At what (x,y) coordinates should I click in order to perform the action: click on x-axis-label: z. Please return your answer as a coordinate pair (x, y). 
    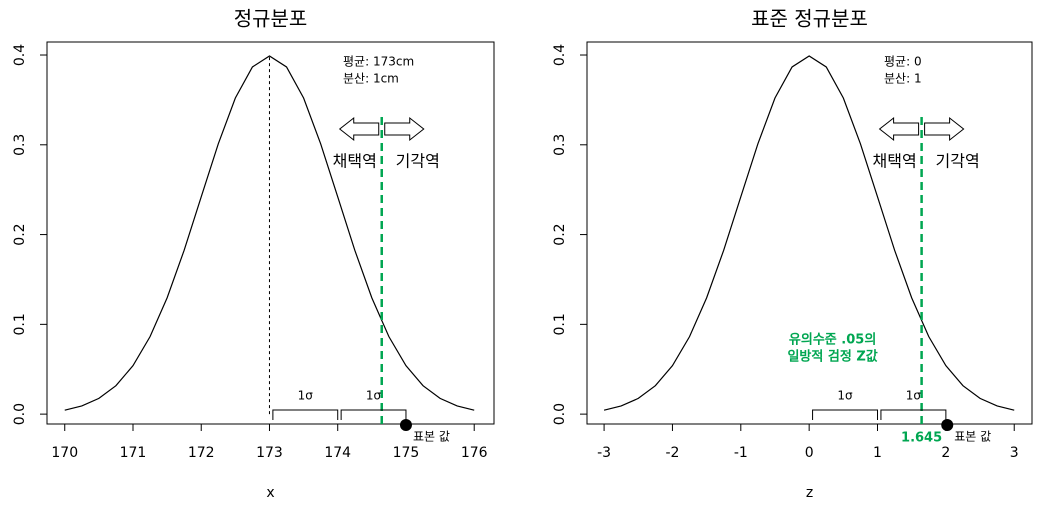
    Looking at the image, I should click on (809, 493).